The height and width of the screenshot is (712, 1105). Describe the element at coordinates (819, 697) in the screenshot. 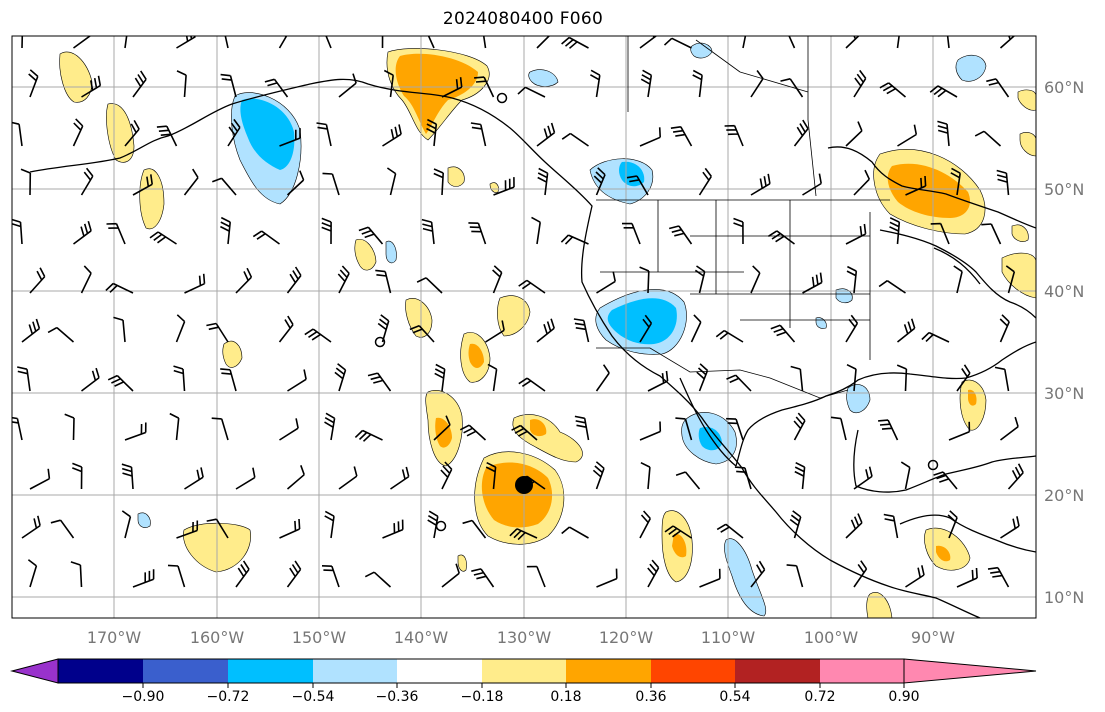

I see `colorbar-tick-label: 0.72` at that location.